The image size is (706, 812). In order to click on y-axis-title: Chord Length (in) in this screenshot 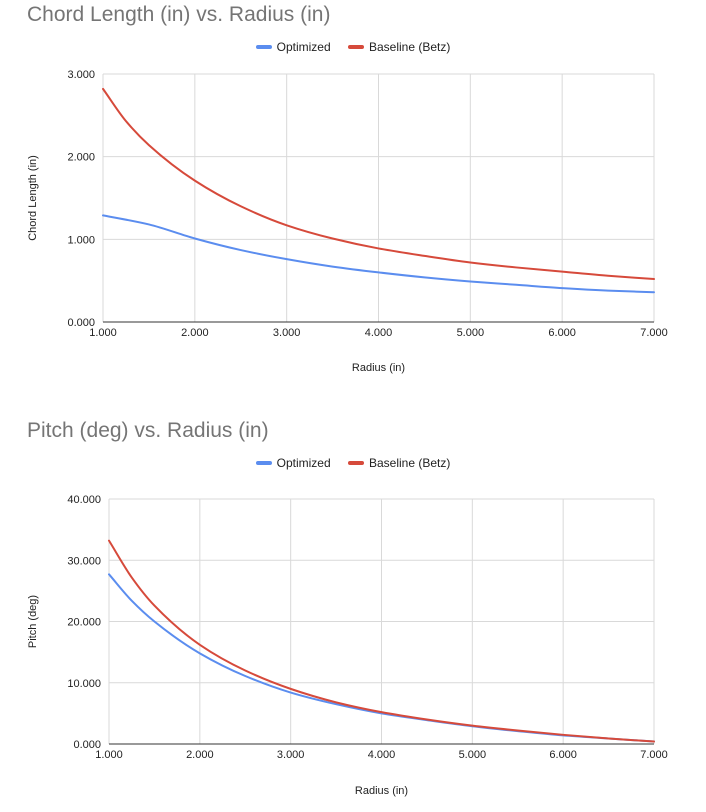, I will do `click(33, 198)`.